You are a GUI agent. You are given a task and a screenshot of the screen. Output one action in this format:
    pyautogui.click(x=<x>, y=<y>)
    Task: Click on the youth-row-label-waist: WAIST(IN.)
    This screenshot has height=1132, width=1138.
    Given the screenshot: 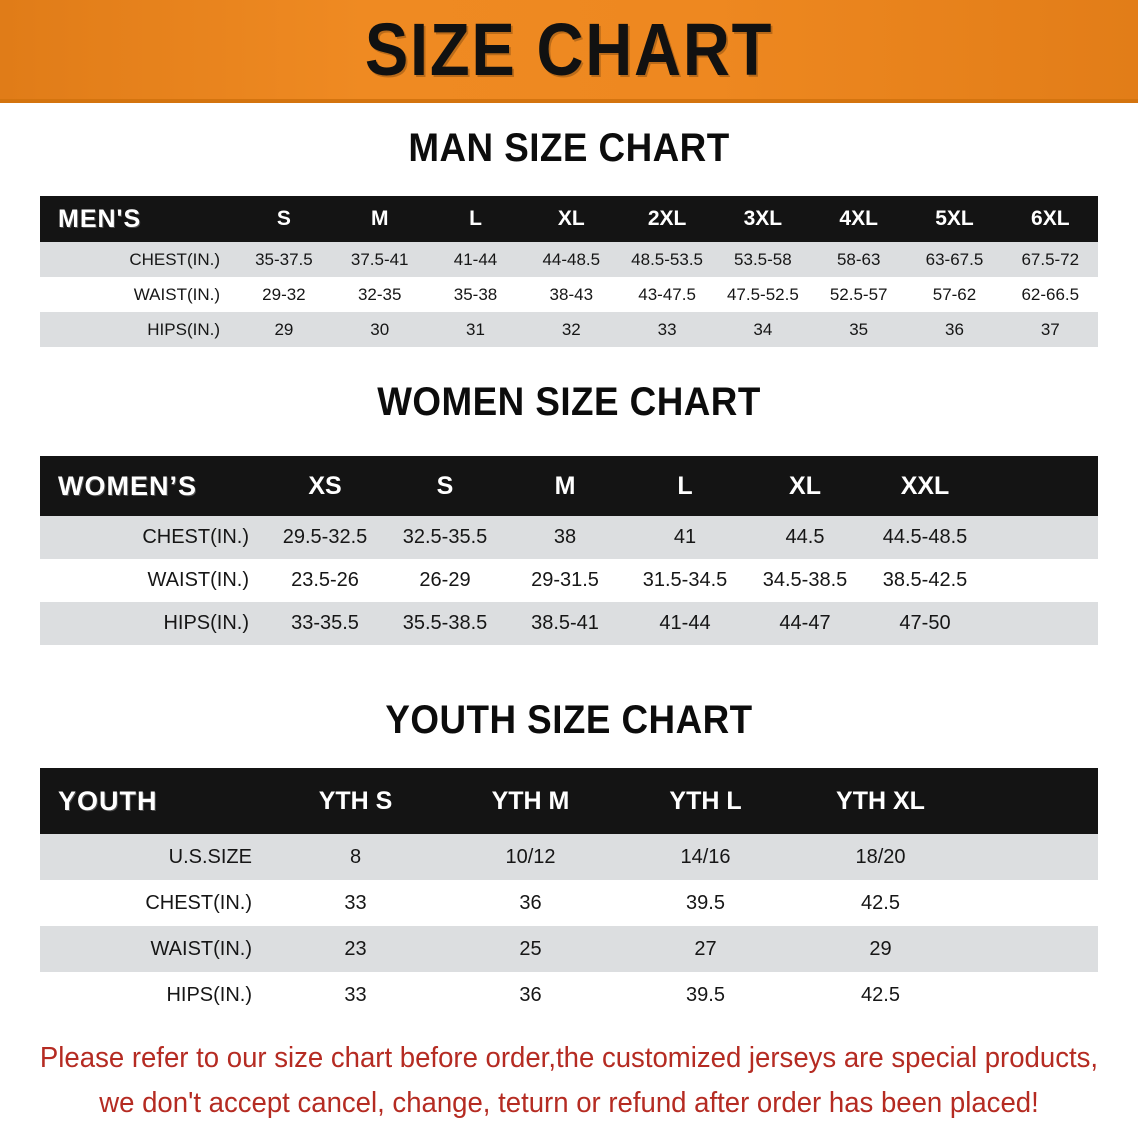 What is the action you would take?
    pyautogui.click(x=154, y=949)
    